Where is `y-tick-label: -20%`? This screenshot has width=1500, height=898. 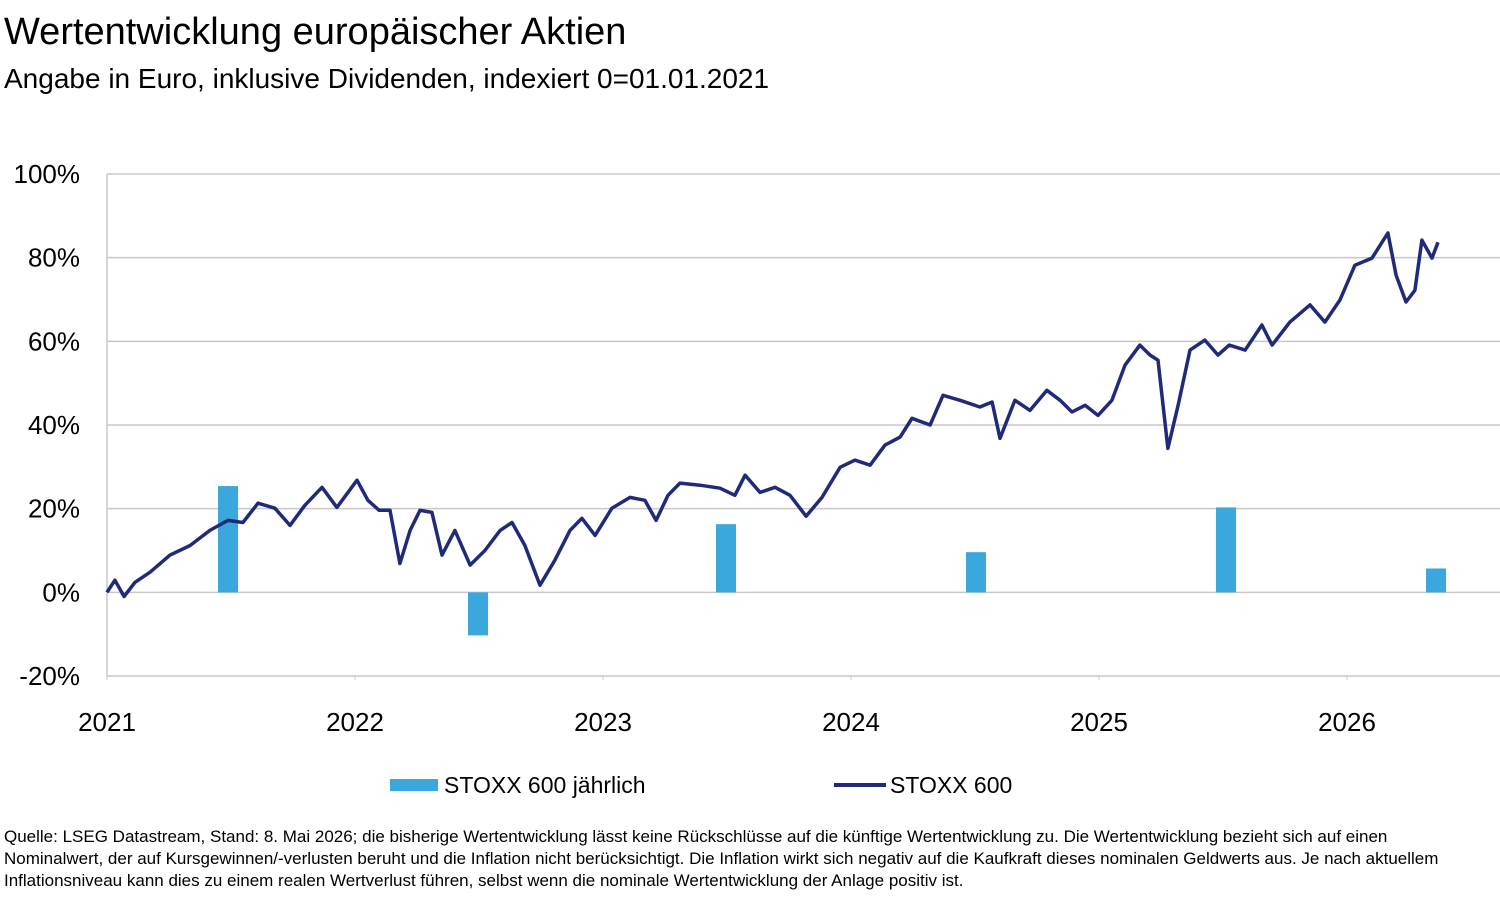
y-tick-label: -20% is located at coordinates (49, 676).